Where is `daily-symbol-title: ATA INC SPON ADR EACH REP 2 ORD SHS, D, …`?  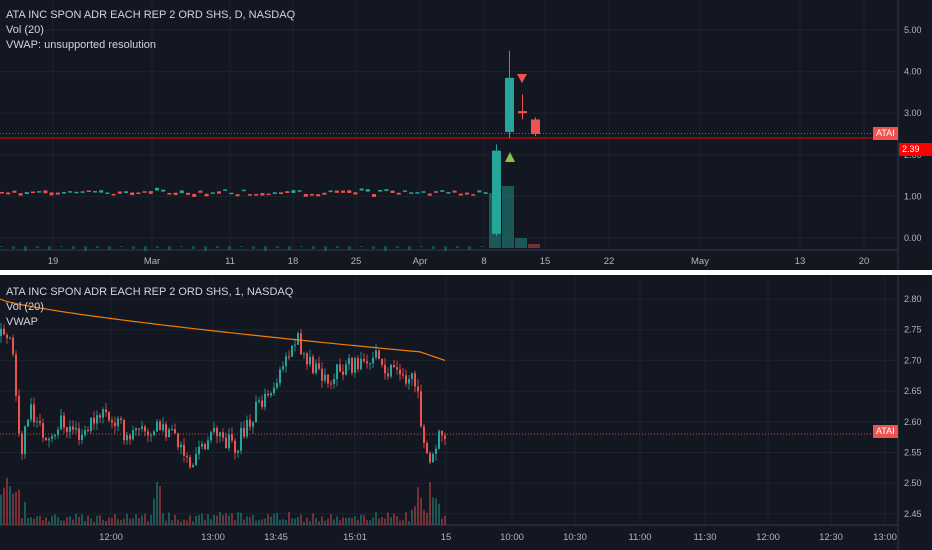 daily-symbol-title: ATA INC SPON ADR EACH REP 2 ORD SHS, D, … is located at coordinates (151, 15).